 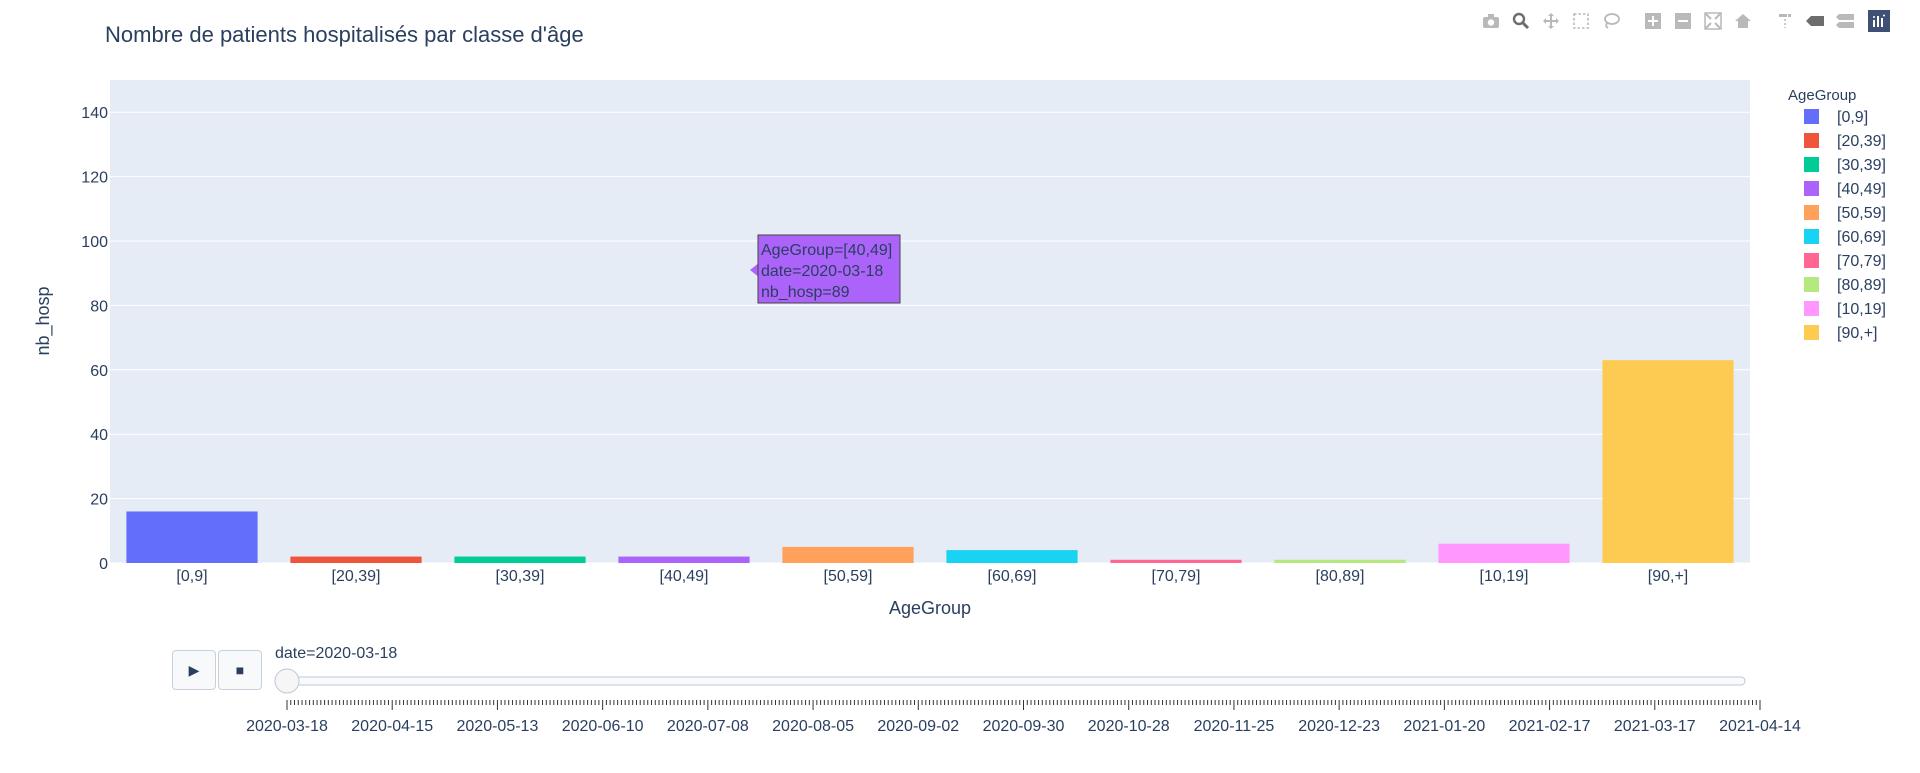 What do you see at coordinates (1340, 561) in the screenshot?
I see `bar-[80,89]` at bounding box center [1340, 561].